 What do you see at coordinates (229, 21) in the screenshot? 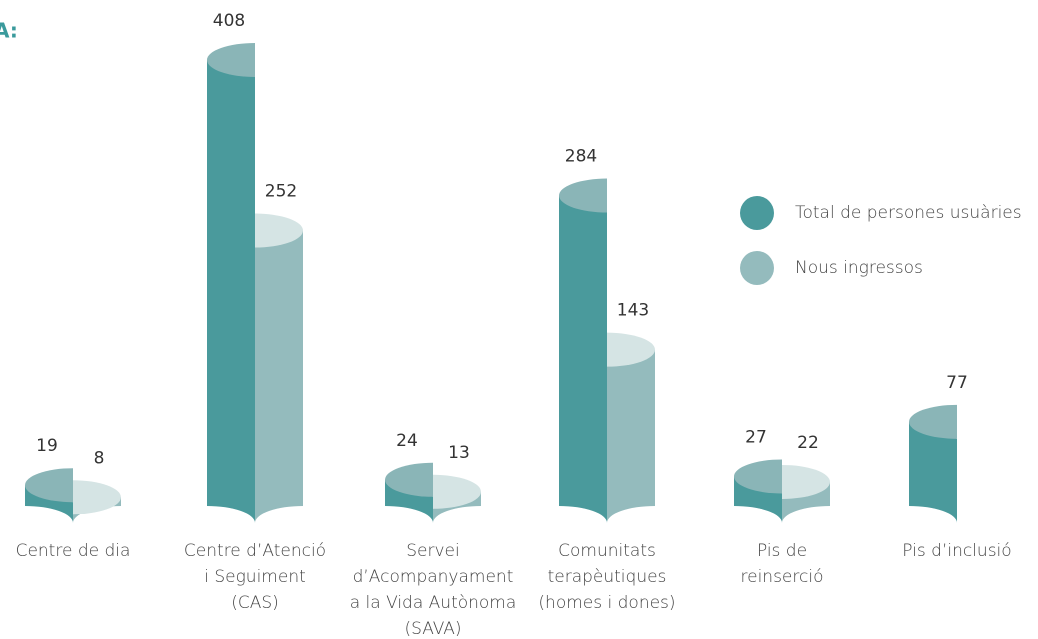
I see `value-label: 408` at bounding box center [229, 21].